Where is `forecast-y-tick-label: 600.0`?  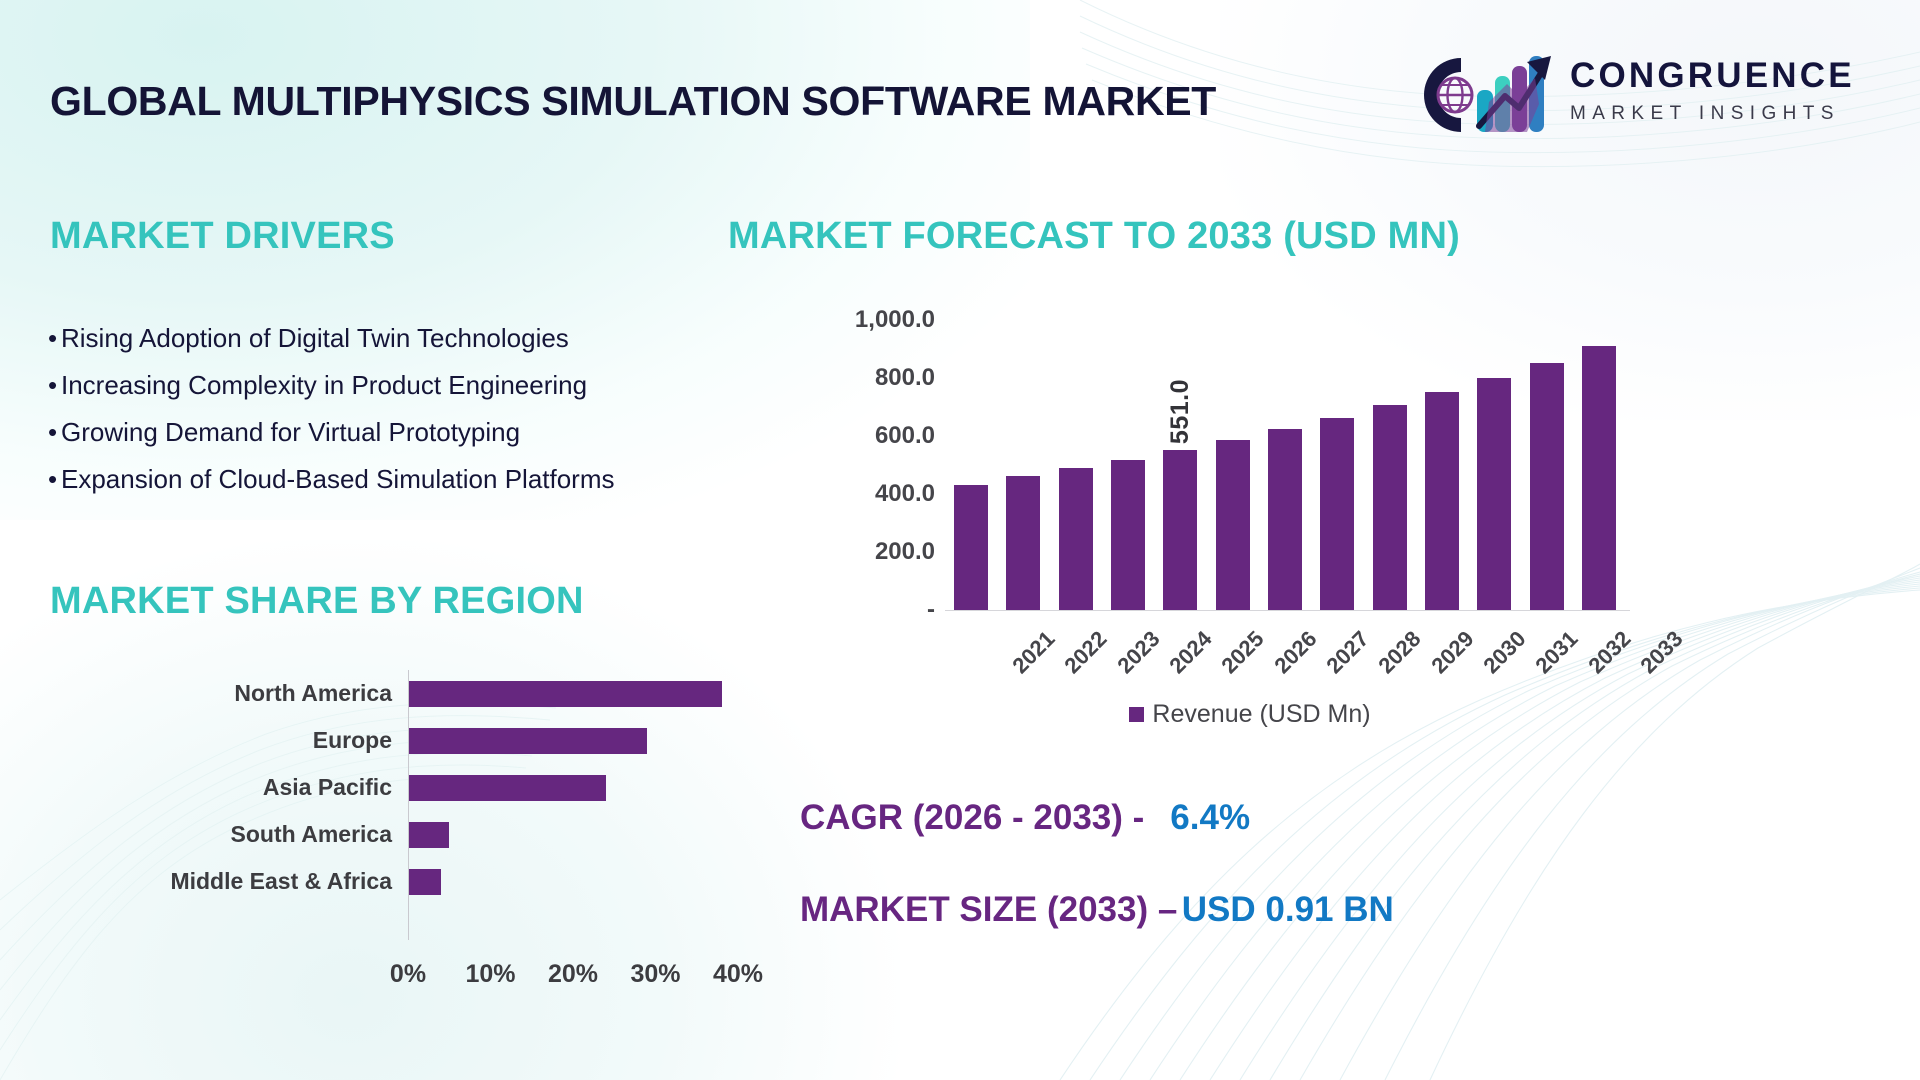 forecast-y-tick-label: 600.0 is located at coordinates (904, 435).